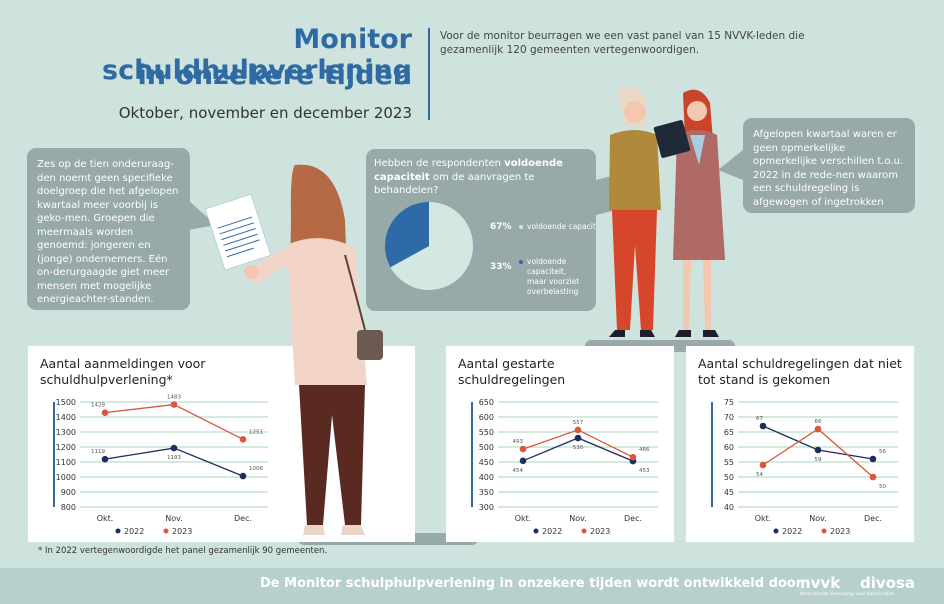 Image resolution: width=944 pixels, height=604 pixels. Describe the element at coordinates (818, 422) in the screenshot. I see `data-label-2023: 66` at that location.